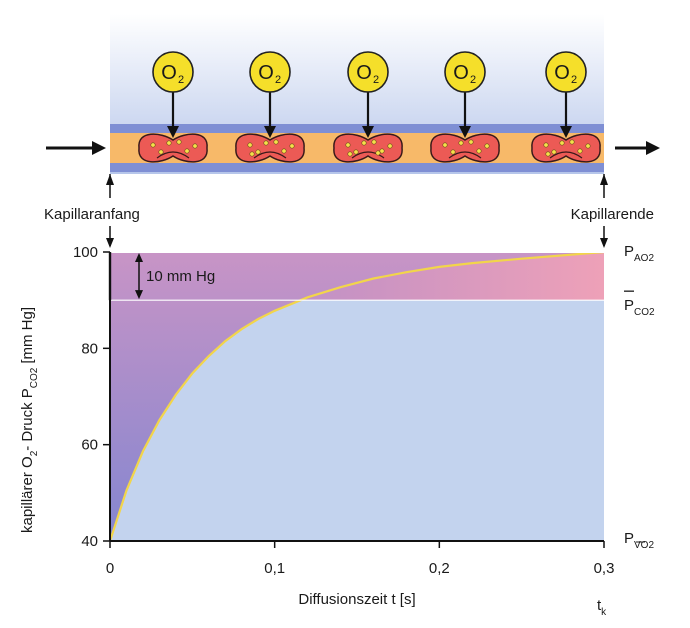  What do you see at coordinates (85, 252) in the screenshot?
I see `y-tick-label: 100` at bounding box center [85, 252].